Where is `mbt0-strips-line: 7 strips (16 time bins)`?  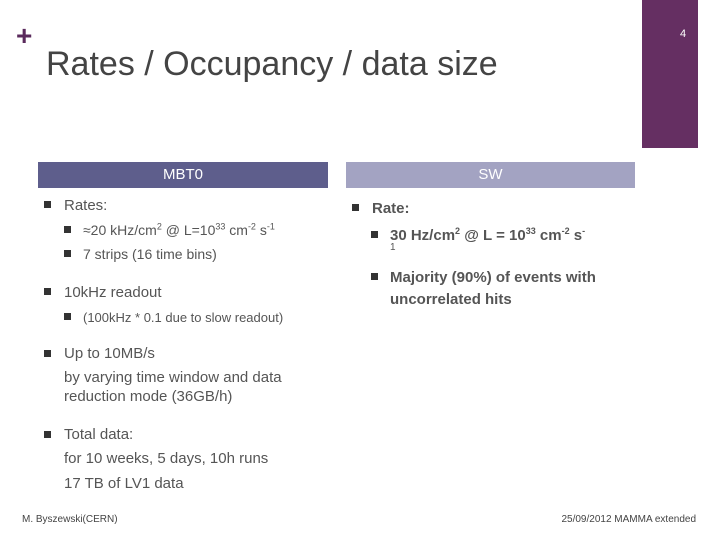 mbt0-strips-line: 7 strips (16 time bins) is located at coordinates (150, 254).